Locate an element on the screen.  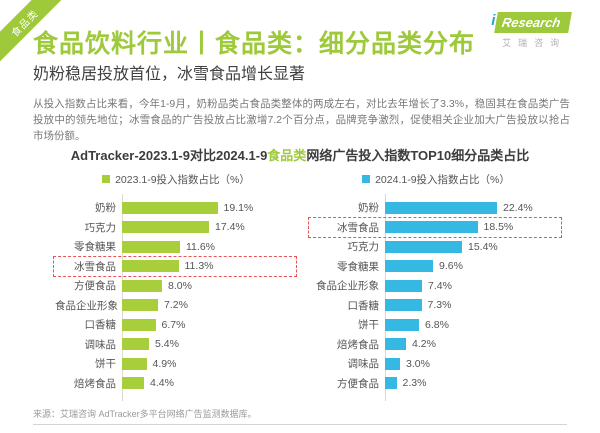
value-label: 3.0% is located at coordinates (418, 363).